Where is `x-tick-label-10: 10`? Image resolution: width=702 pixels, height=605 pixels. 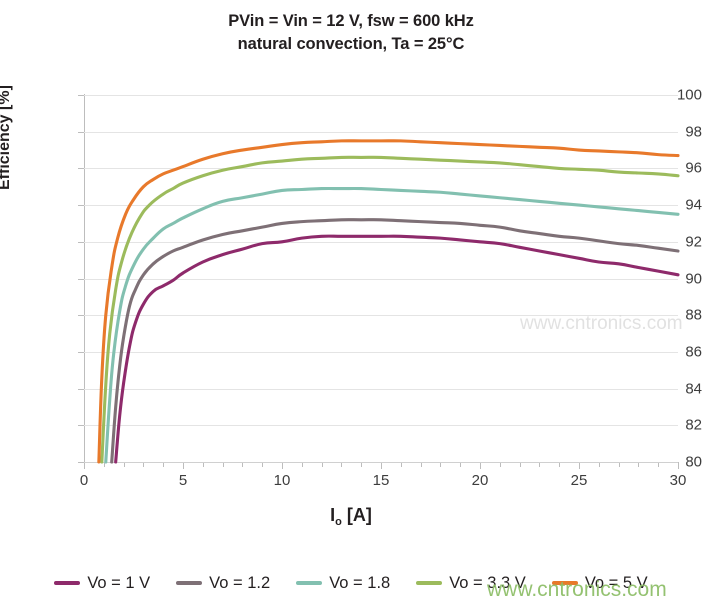
x-tick-label-10: 10 is located at coordinates (282, 480).